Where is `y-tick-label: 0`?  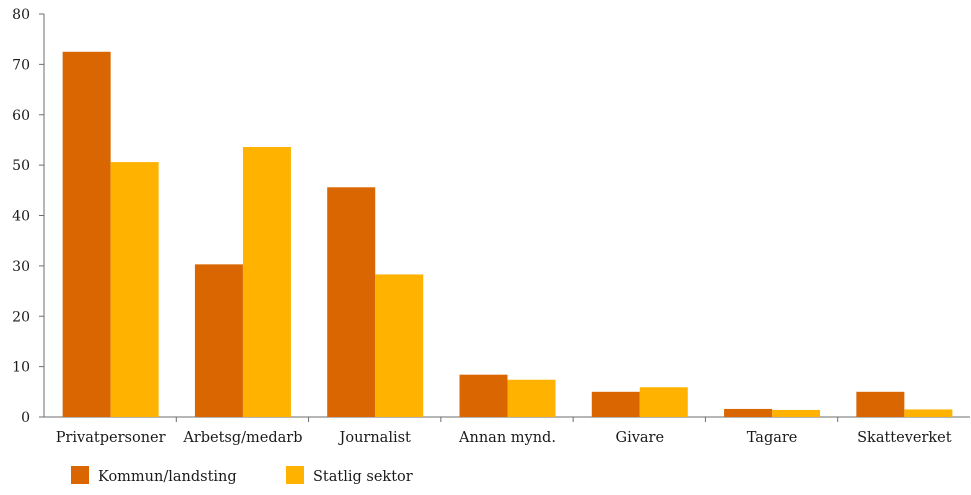
y-tick-label: 0 is located at coordinates (25, 418).